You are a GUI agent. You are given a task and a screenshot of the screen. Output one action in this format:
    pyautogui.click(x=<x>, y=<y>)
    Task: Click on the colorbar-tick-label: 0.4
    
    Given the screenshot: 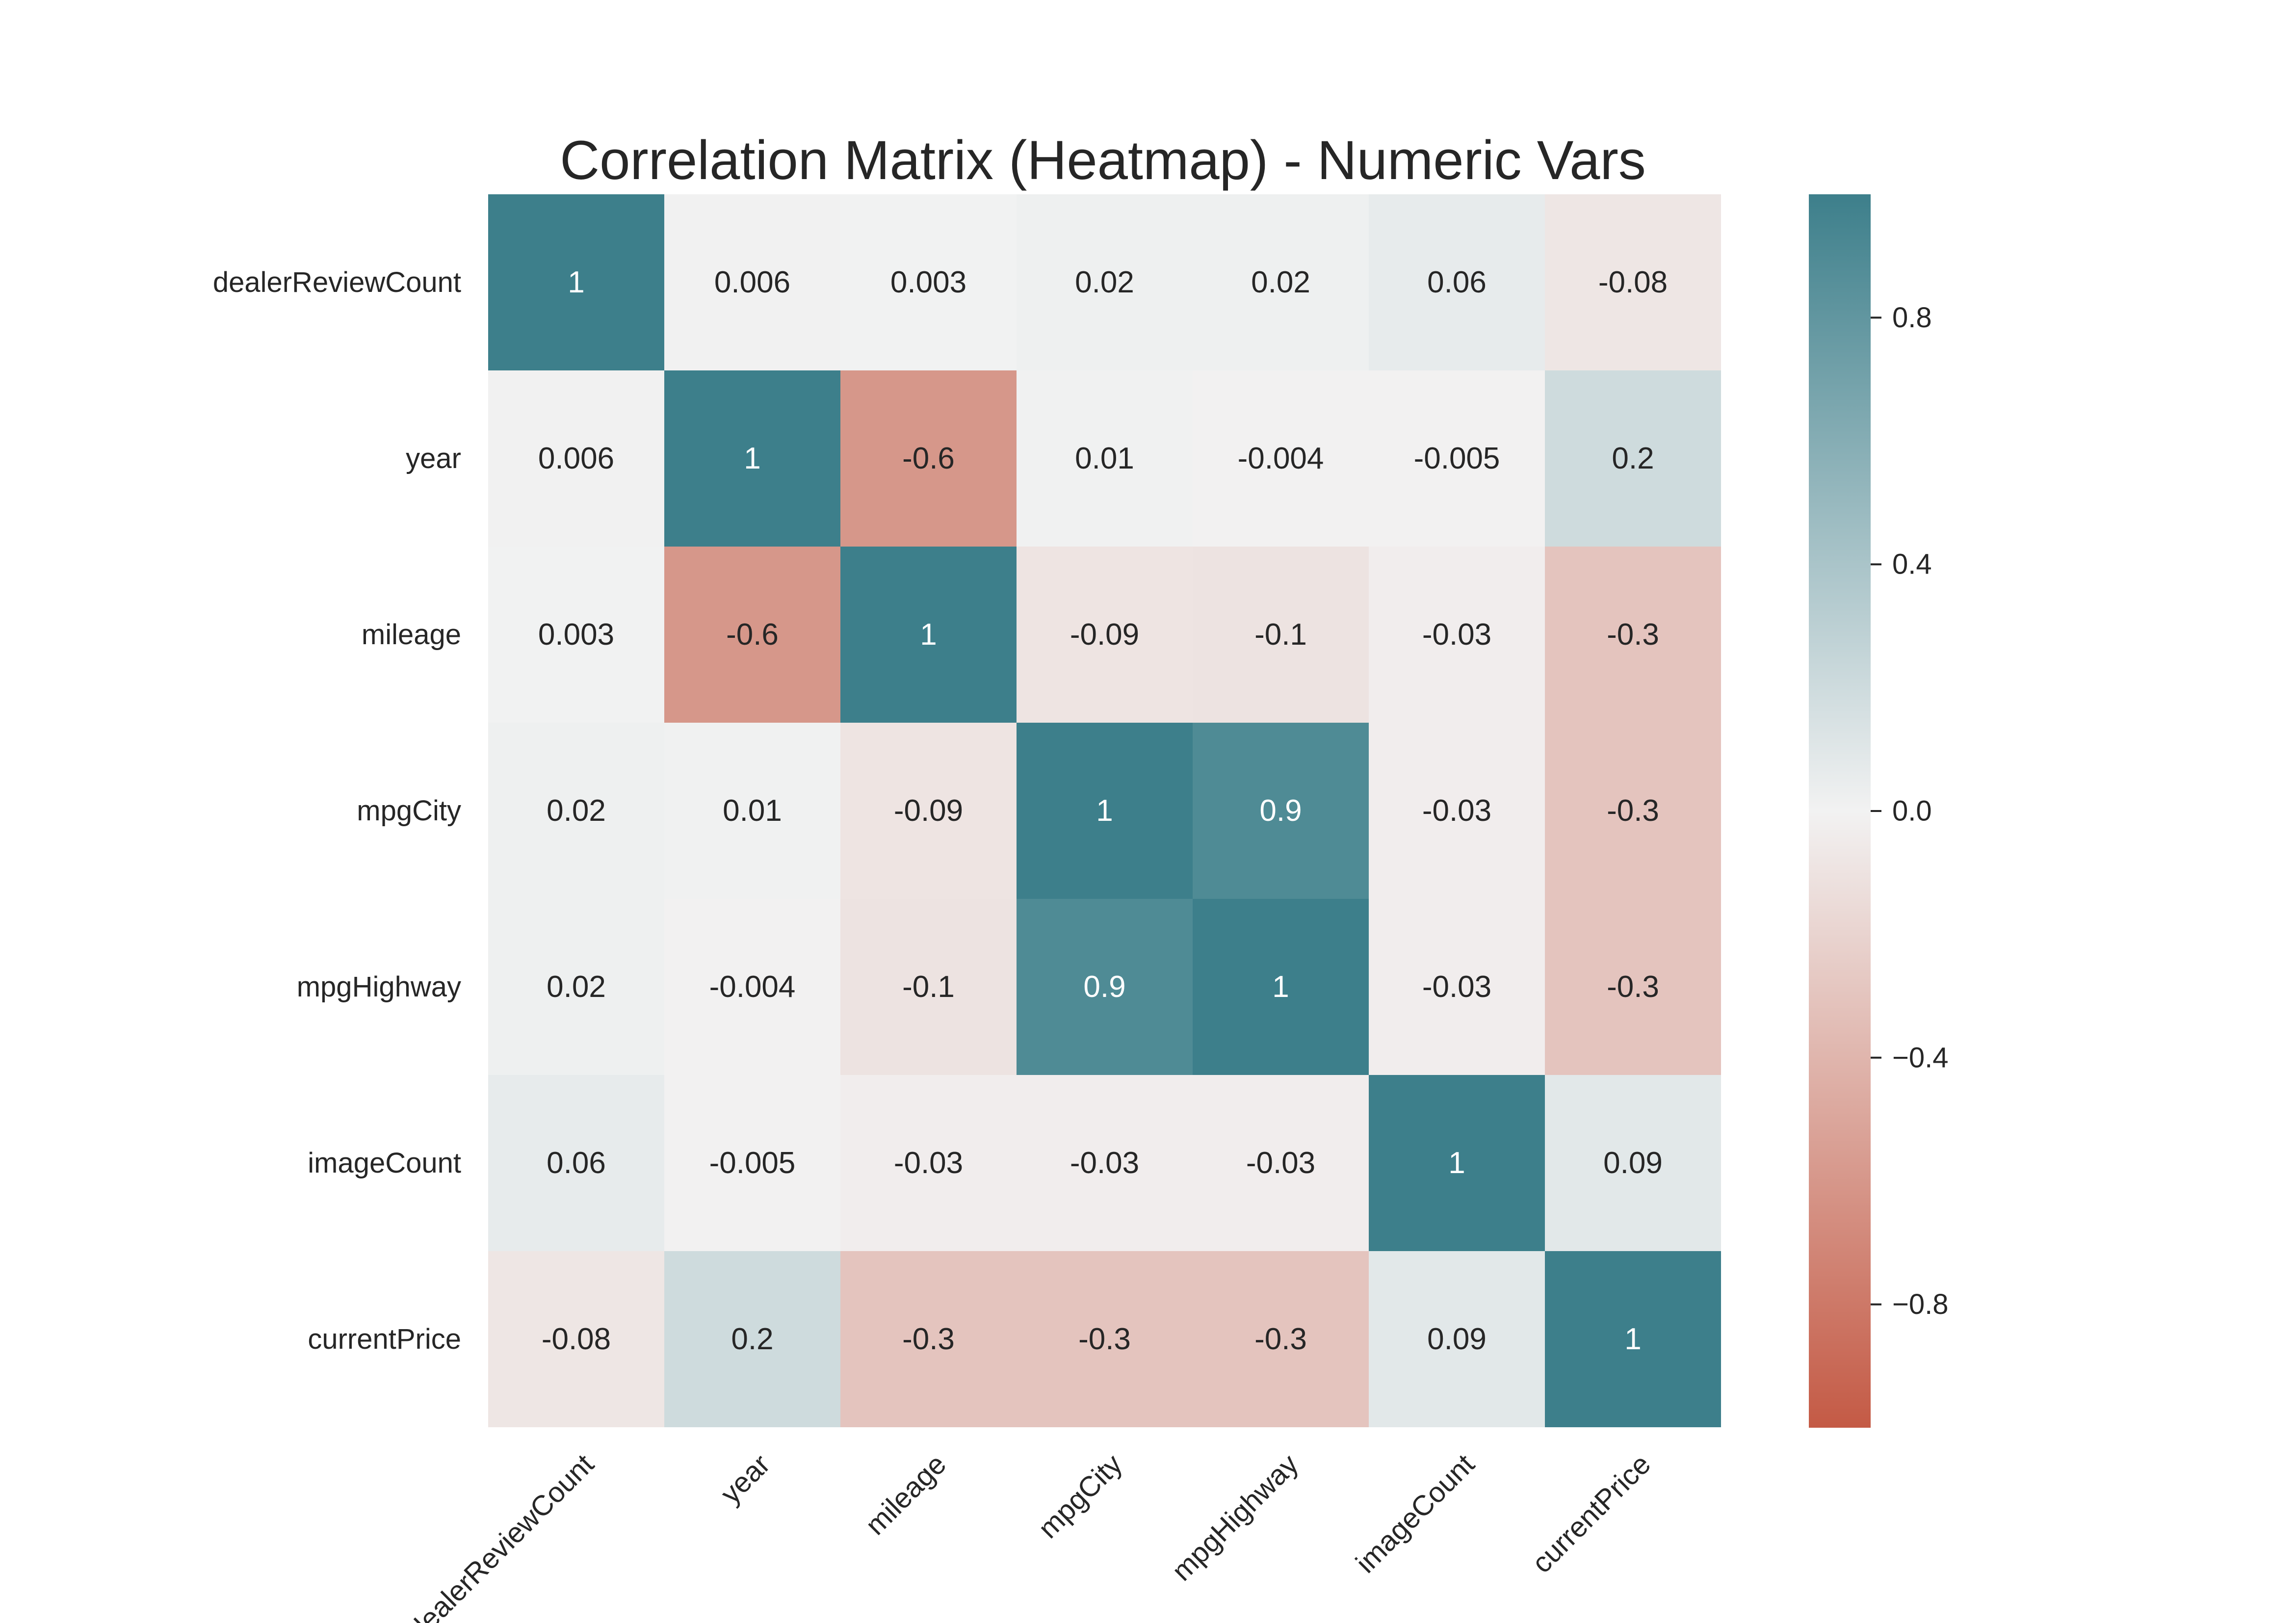 What is the action you would take?
    pyautogui.click(x=1912, y=564)
    